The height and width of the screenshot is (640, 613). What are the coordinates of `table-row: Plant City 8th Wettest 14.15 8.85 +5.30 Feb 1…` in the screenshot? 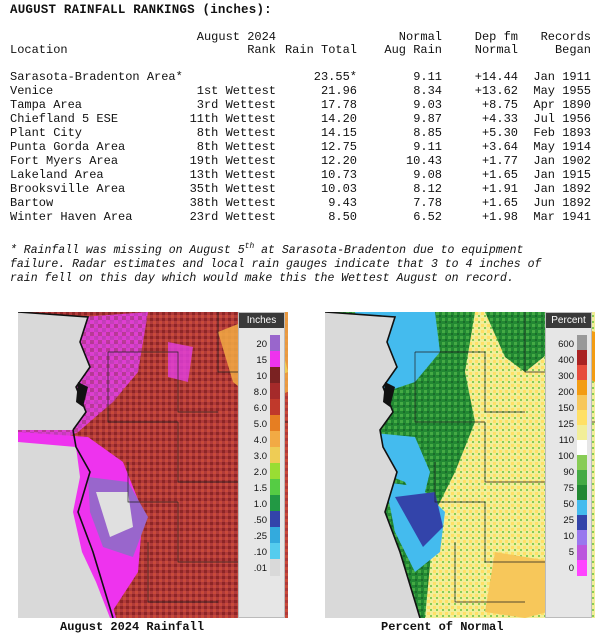 It's located at (306, 133).